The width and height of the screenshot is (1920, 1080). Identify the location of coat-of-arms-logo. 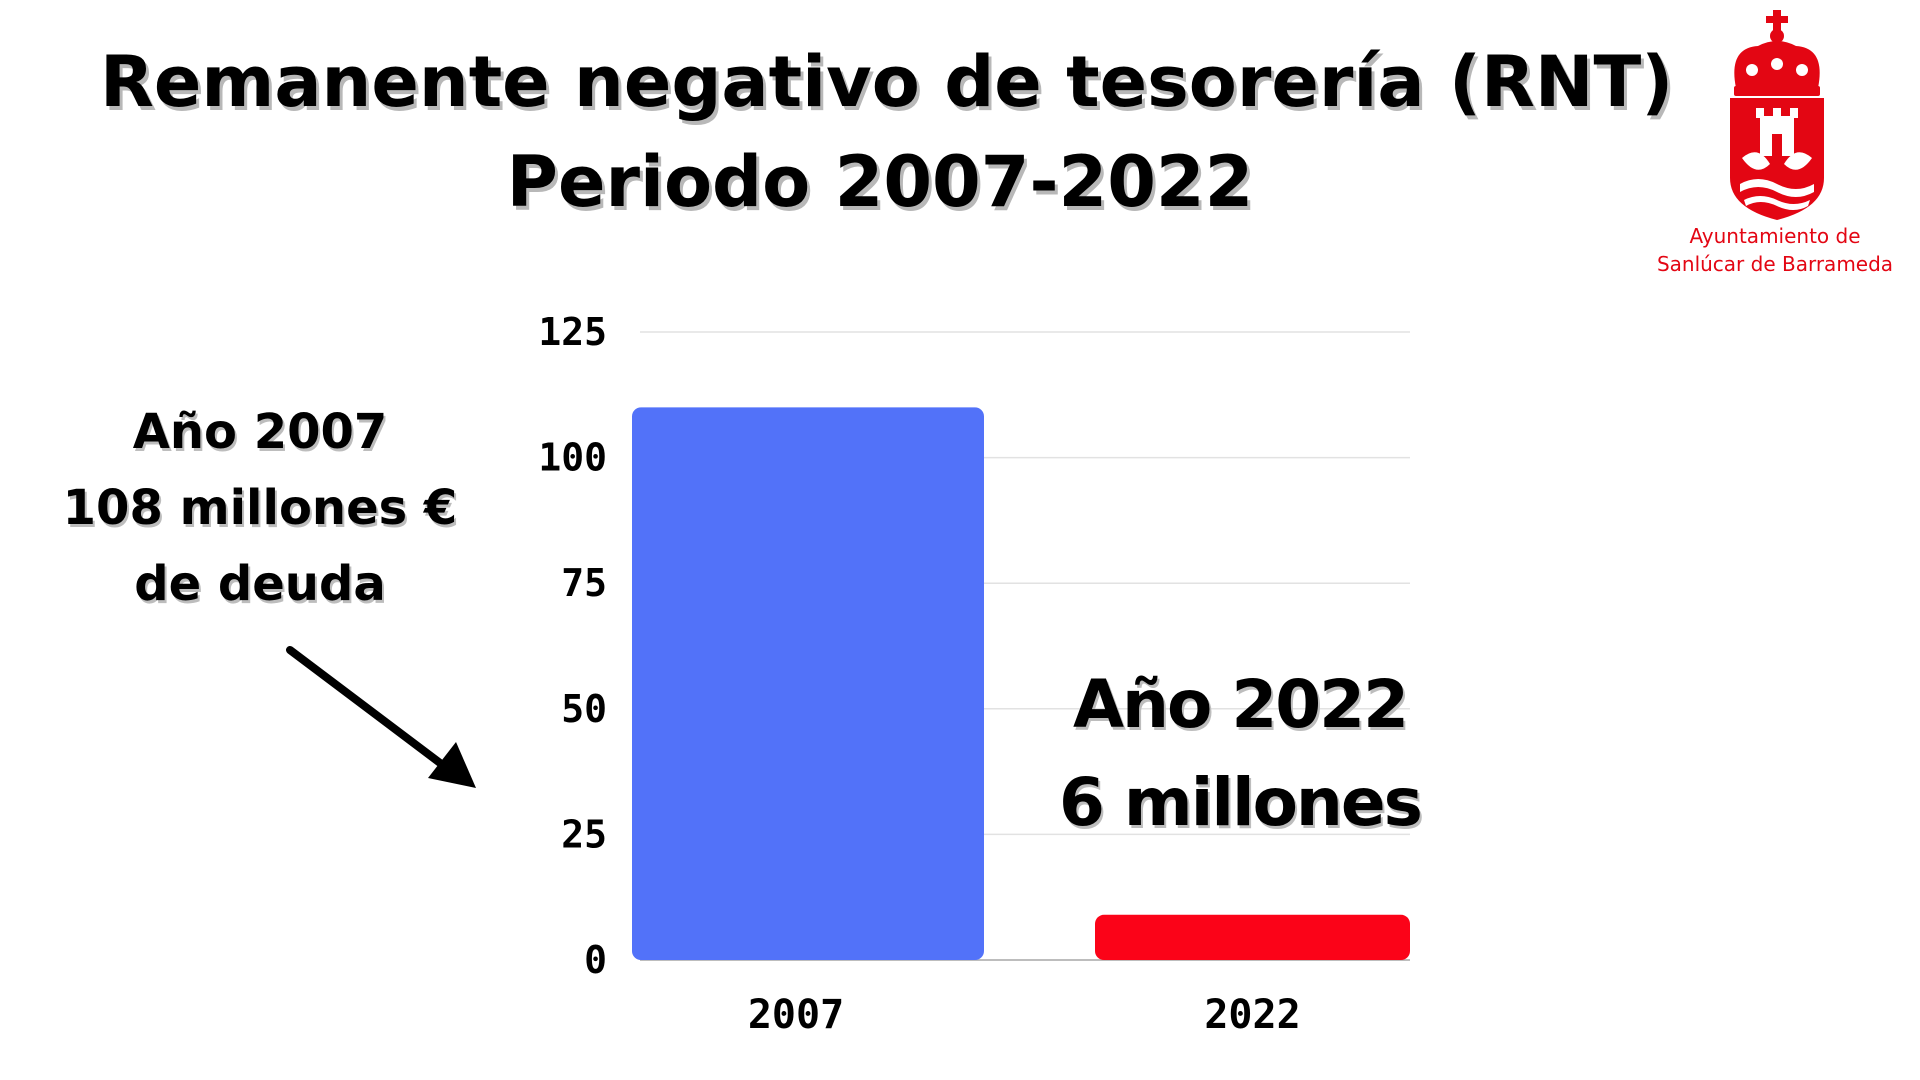
(1777, 115).